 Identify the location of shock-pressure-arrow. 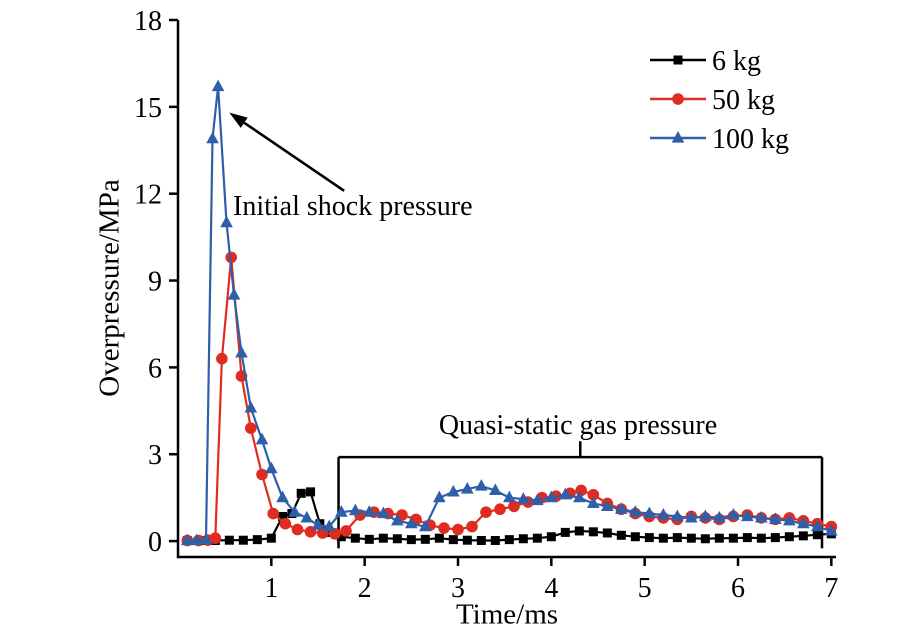
(287, 152).